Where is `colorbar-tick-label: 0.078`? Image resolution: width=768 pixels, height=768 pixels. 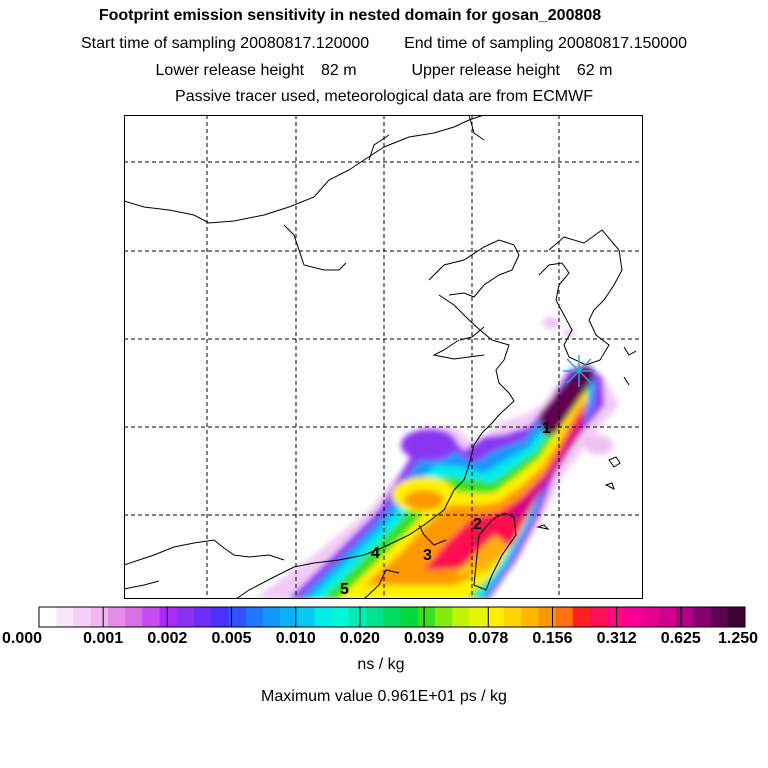
colorbar-tick-label: 0.078 is located at coordinates (488, 638).